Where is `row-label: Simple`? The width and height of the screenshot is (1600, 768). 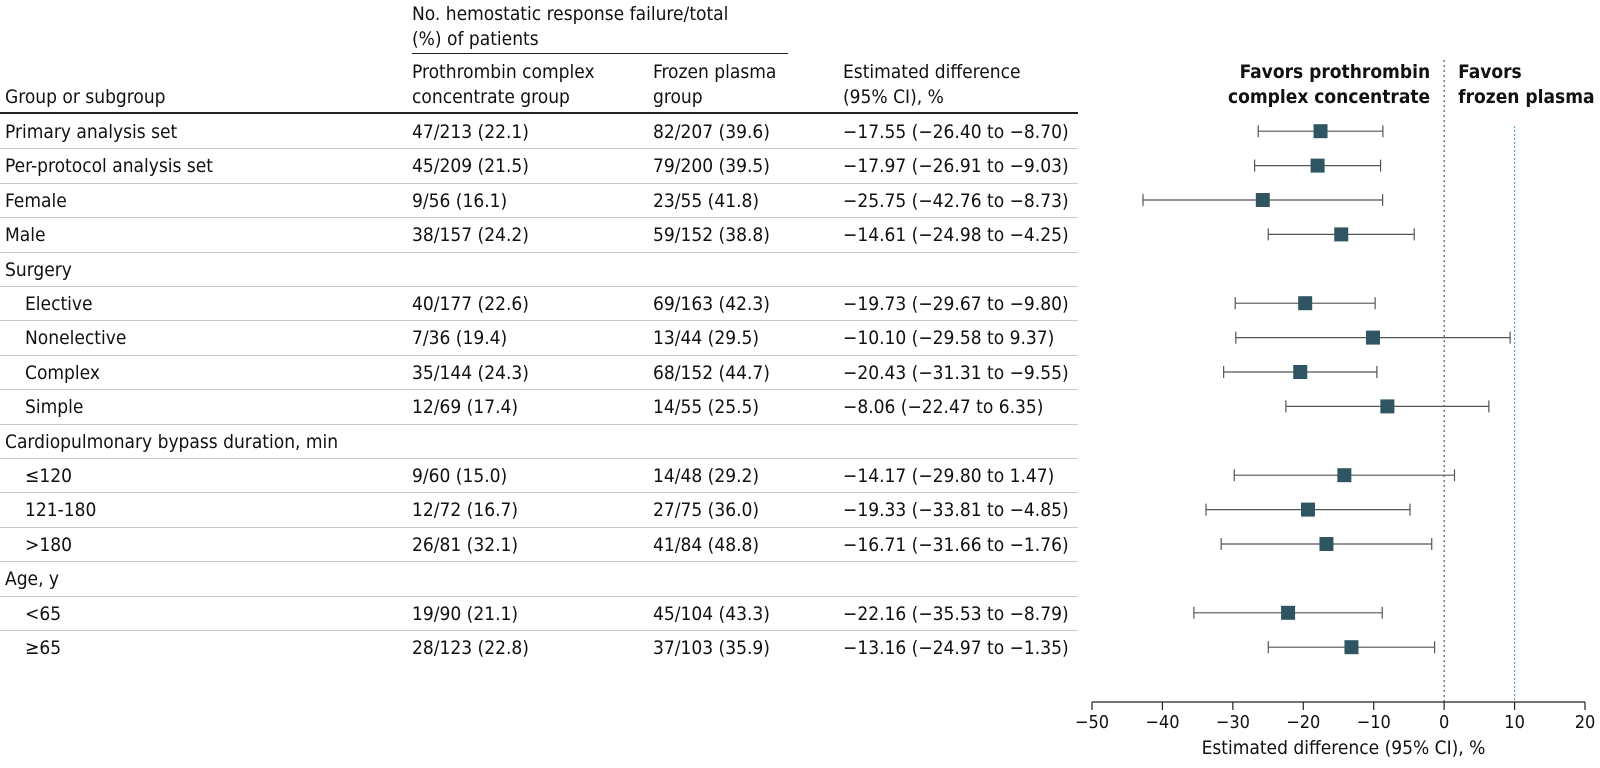
row-label: Simple is located at coordinates (54, 407).